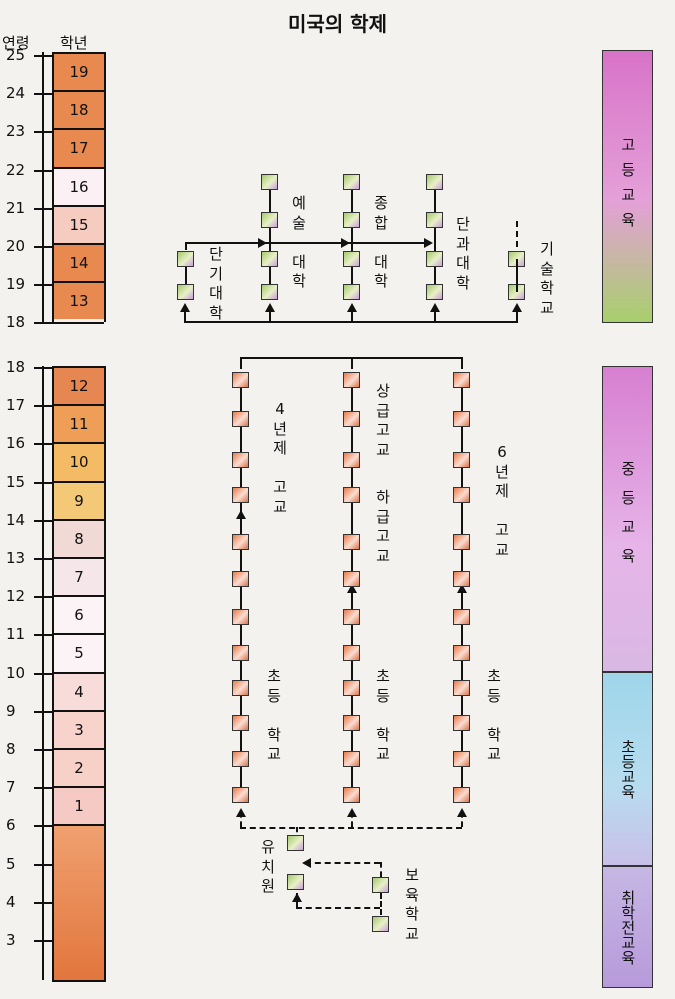 The width and height of the screenshot is (675, 999). What do you see at coordinates (79, 614) in the screenshot?
I see `grade-cell: 6` at bounding box center [79, 614].